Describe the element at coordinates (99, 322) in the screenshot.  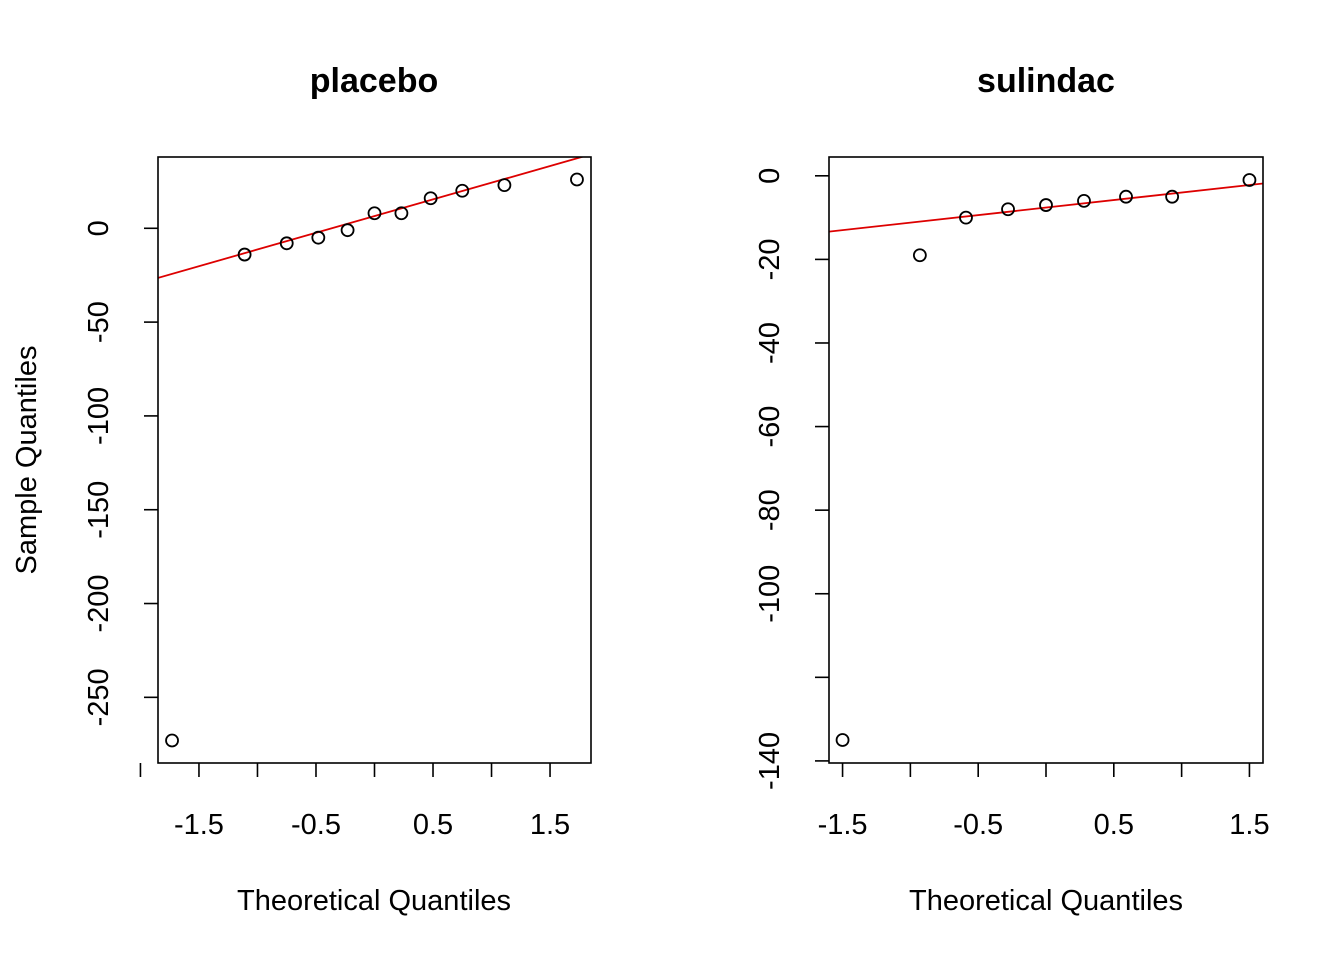
I see `y-tick-label: -50` at that location.